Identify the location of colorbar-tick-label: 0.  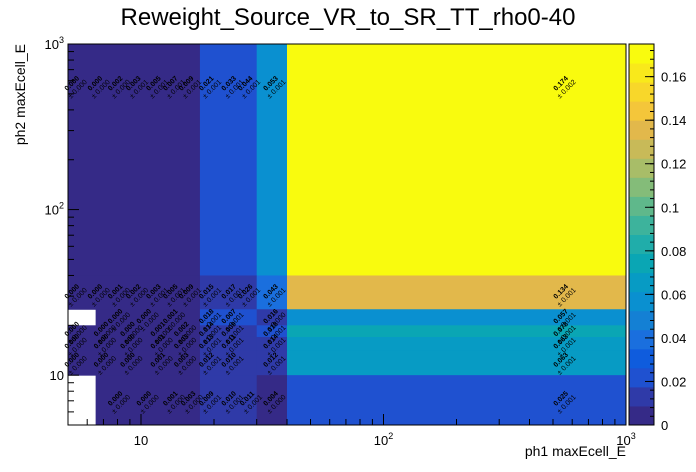
(664, 425).